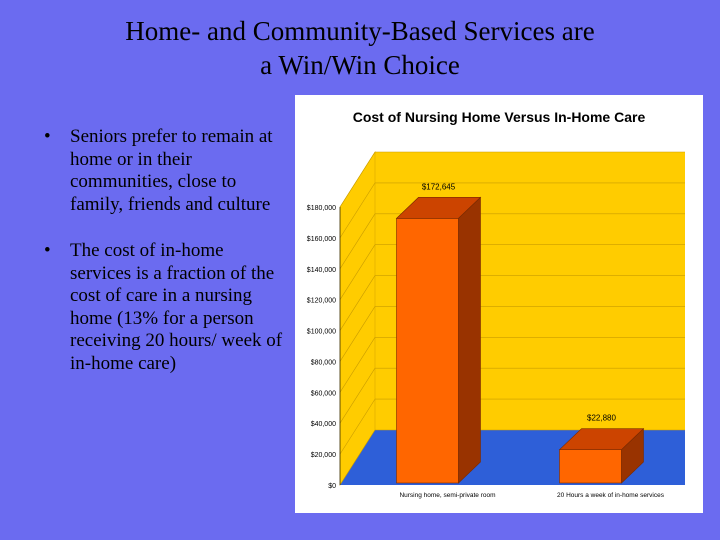 Image resolution: width=720 pixels, height=540 pixels. I want to click on data-label: $22,880, so click(601, 418).